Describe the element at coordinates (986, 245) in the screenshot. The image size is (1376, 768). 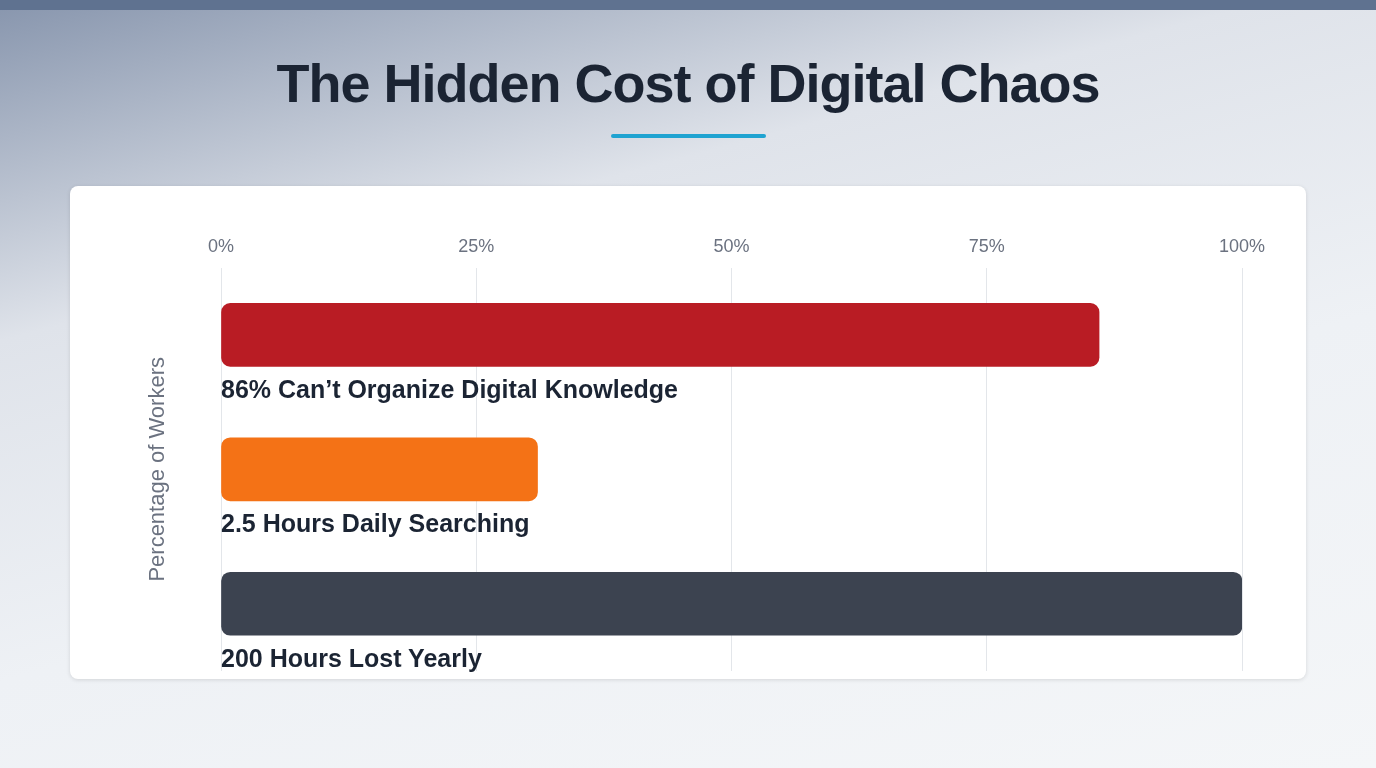
I see `x-tick-label: 75%` at that location.